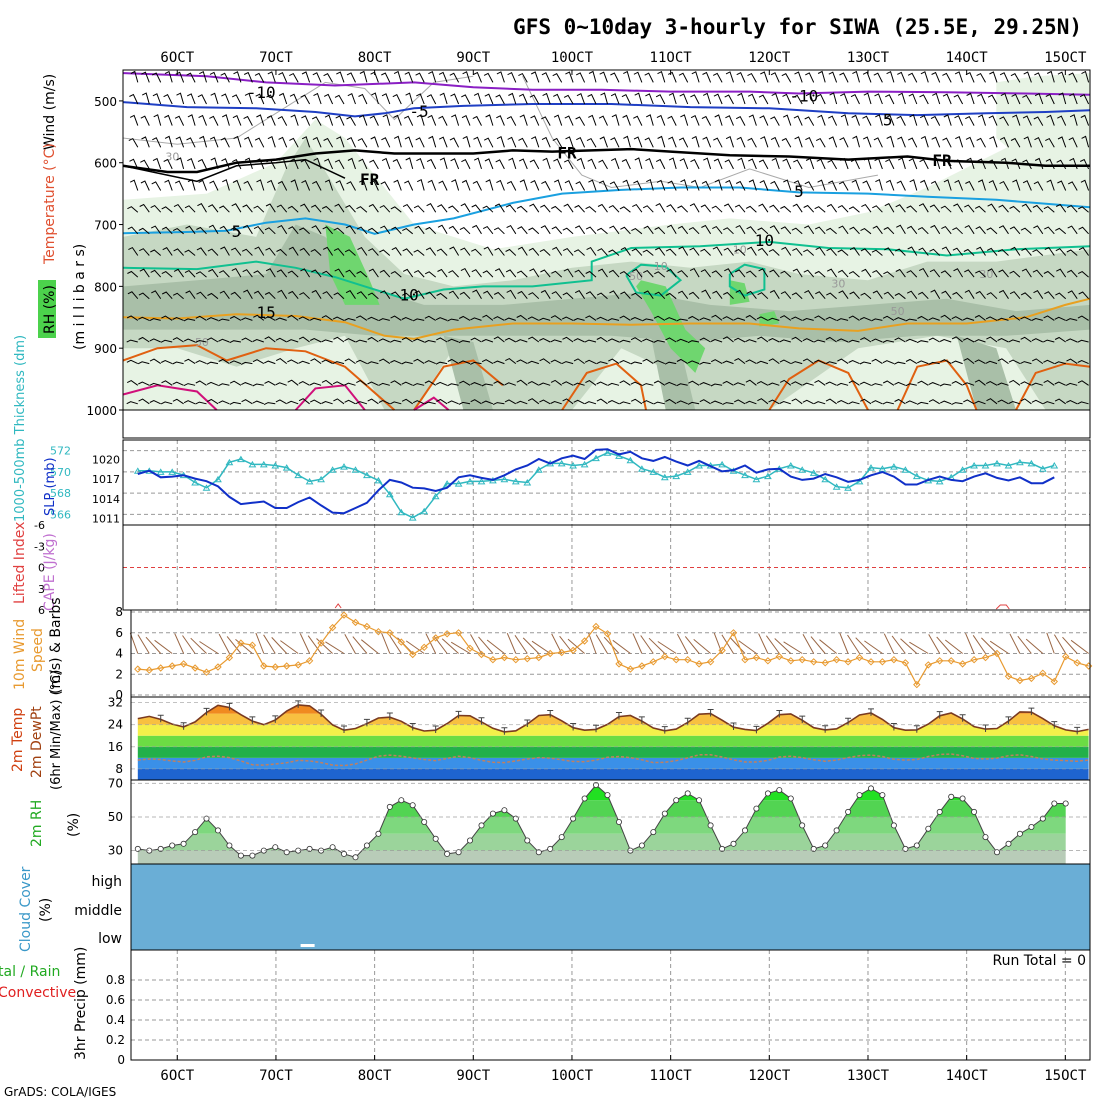 The height and width of the screenshot is (1100, 1100). I want to click on thickness-tick-3: 566, so click(60, 514).